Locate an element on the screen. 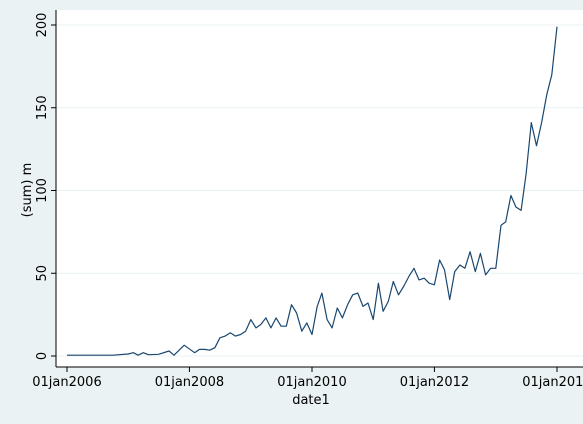  y-tick-label: 100 is located at coordinates (42, 190).